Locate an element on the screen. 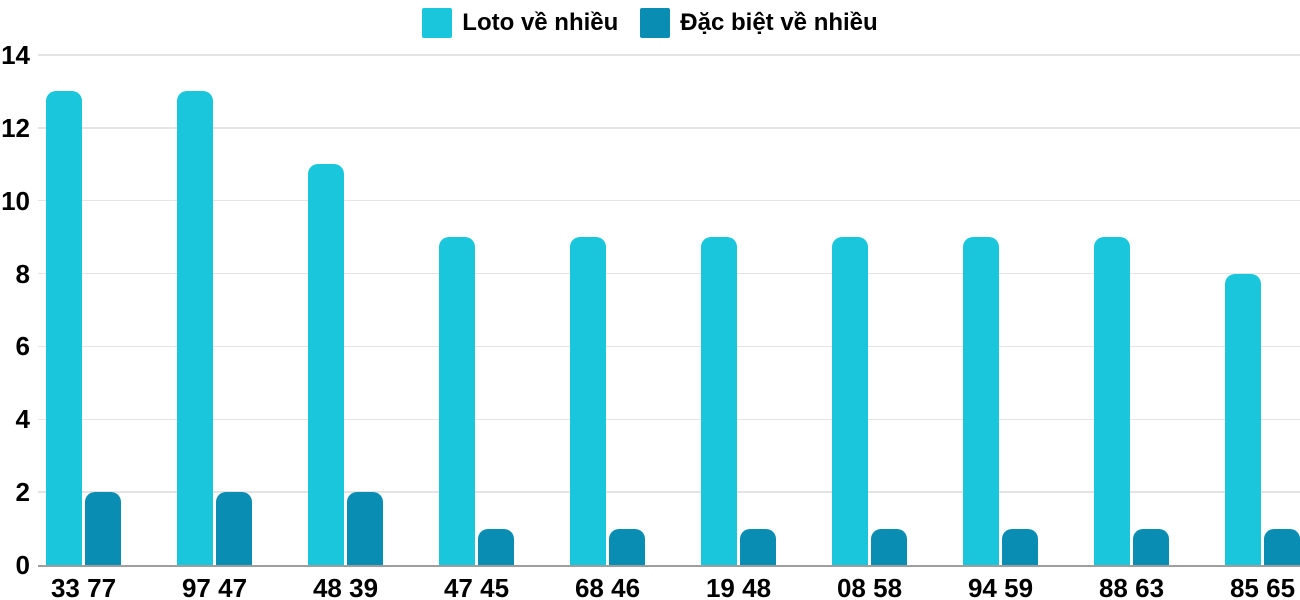 The image size is (1300, 600). x-tick-label: 48 39 is located at coordinates (345, 586).